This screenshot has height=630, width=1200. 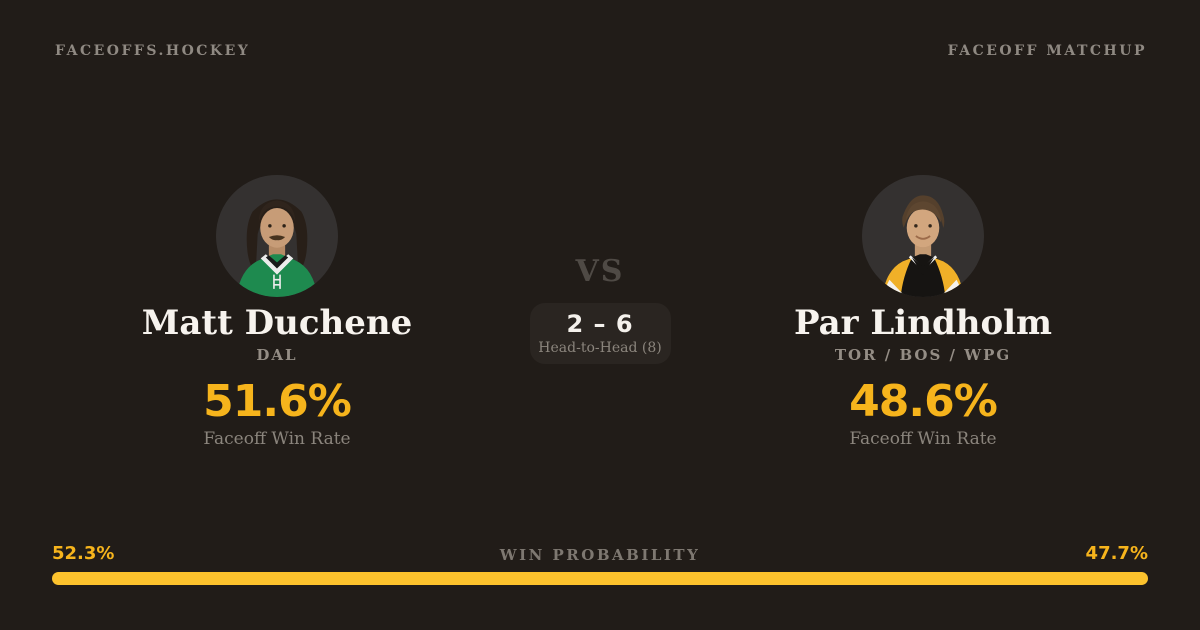 I want to click on win-probability-left-value: 52.3%, so click(x=83, y=553).